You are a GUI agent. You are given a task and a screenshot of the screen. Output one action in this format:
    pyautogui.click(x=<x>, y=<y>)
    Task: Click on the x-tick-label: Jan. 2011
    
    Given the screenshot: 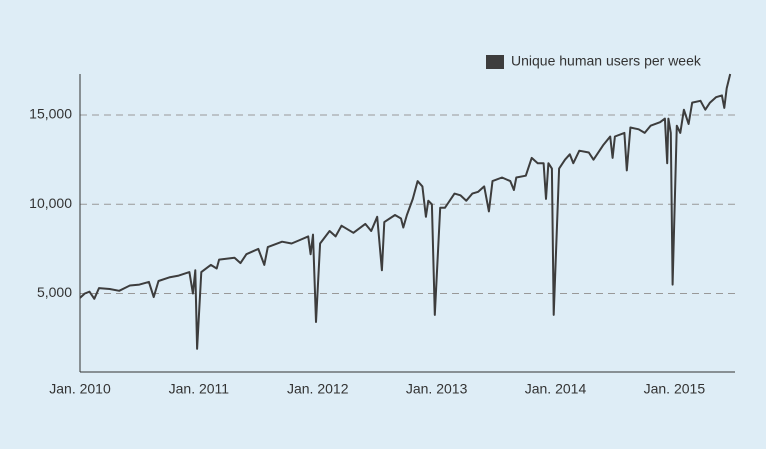 What is the action you would take?
    pyautogui.click(x=199, y=389)
    